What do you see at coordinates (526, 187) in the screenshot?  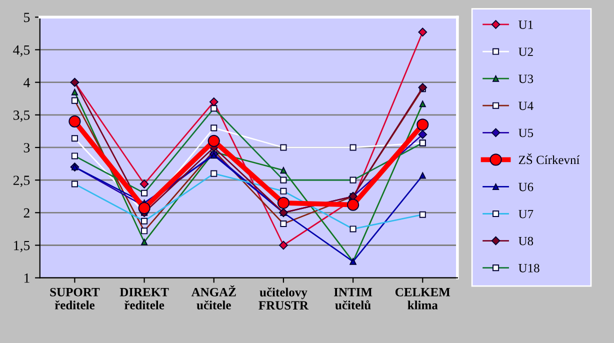 I see `legend-label: U6` at bounding box center [526, 187].